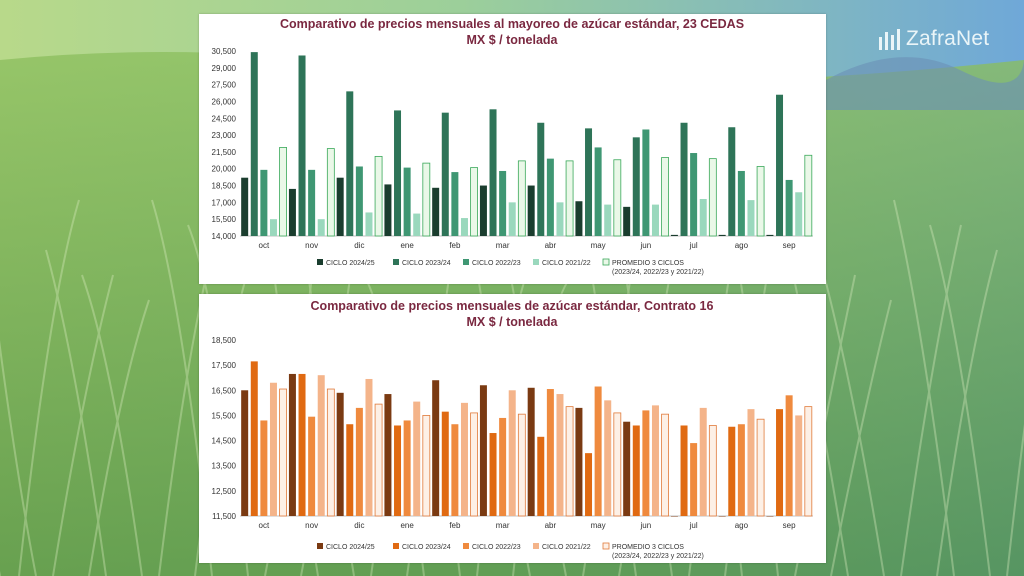 Image resolution: width=1024 pixels, height=576 pixels. Describe the element at coordinates (224, 152) in the screenshot. I see `y-tick-label: 21,500` at that location.